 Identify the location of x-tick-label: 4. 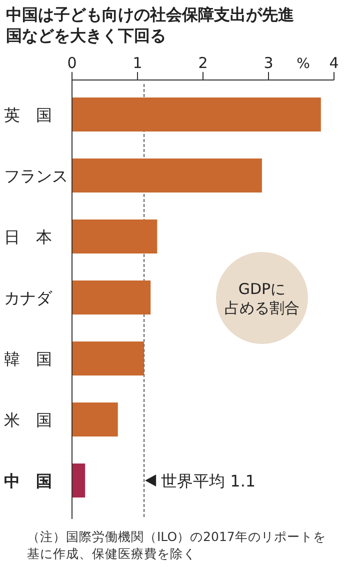
(334, 63).